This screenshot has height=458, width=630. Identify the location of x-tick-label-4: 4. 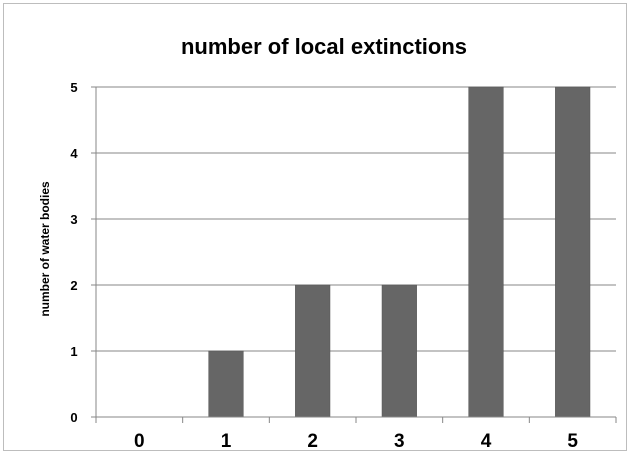
(486, 441).